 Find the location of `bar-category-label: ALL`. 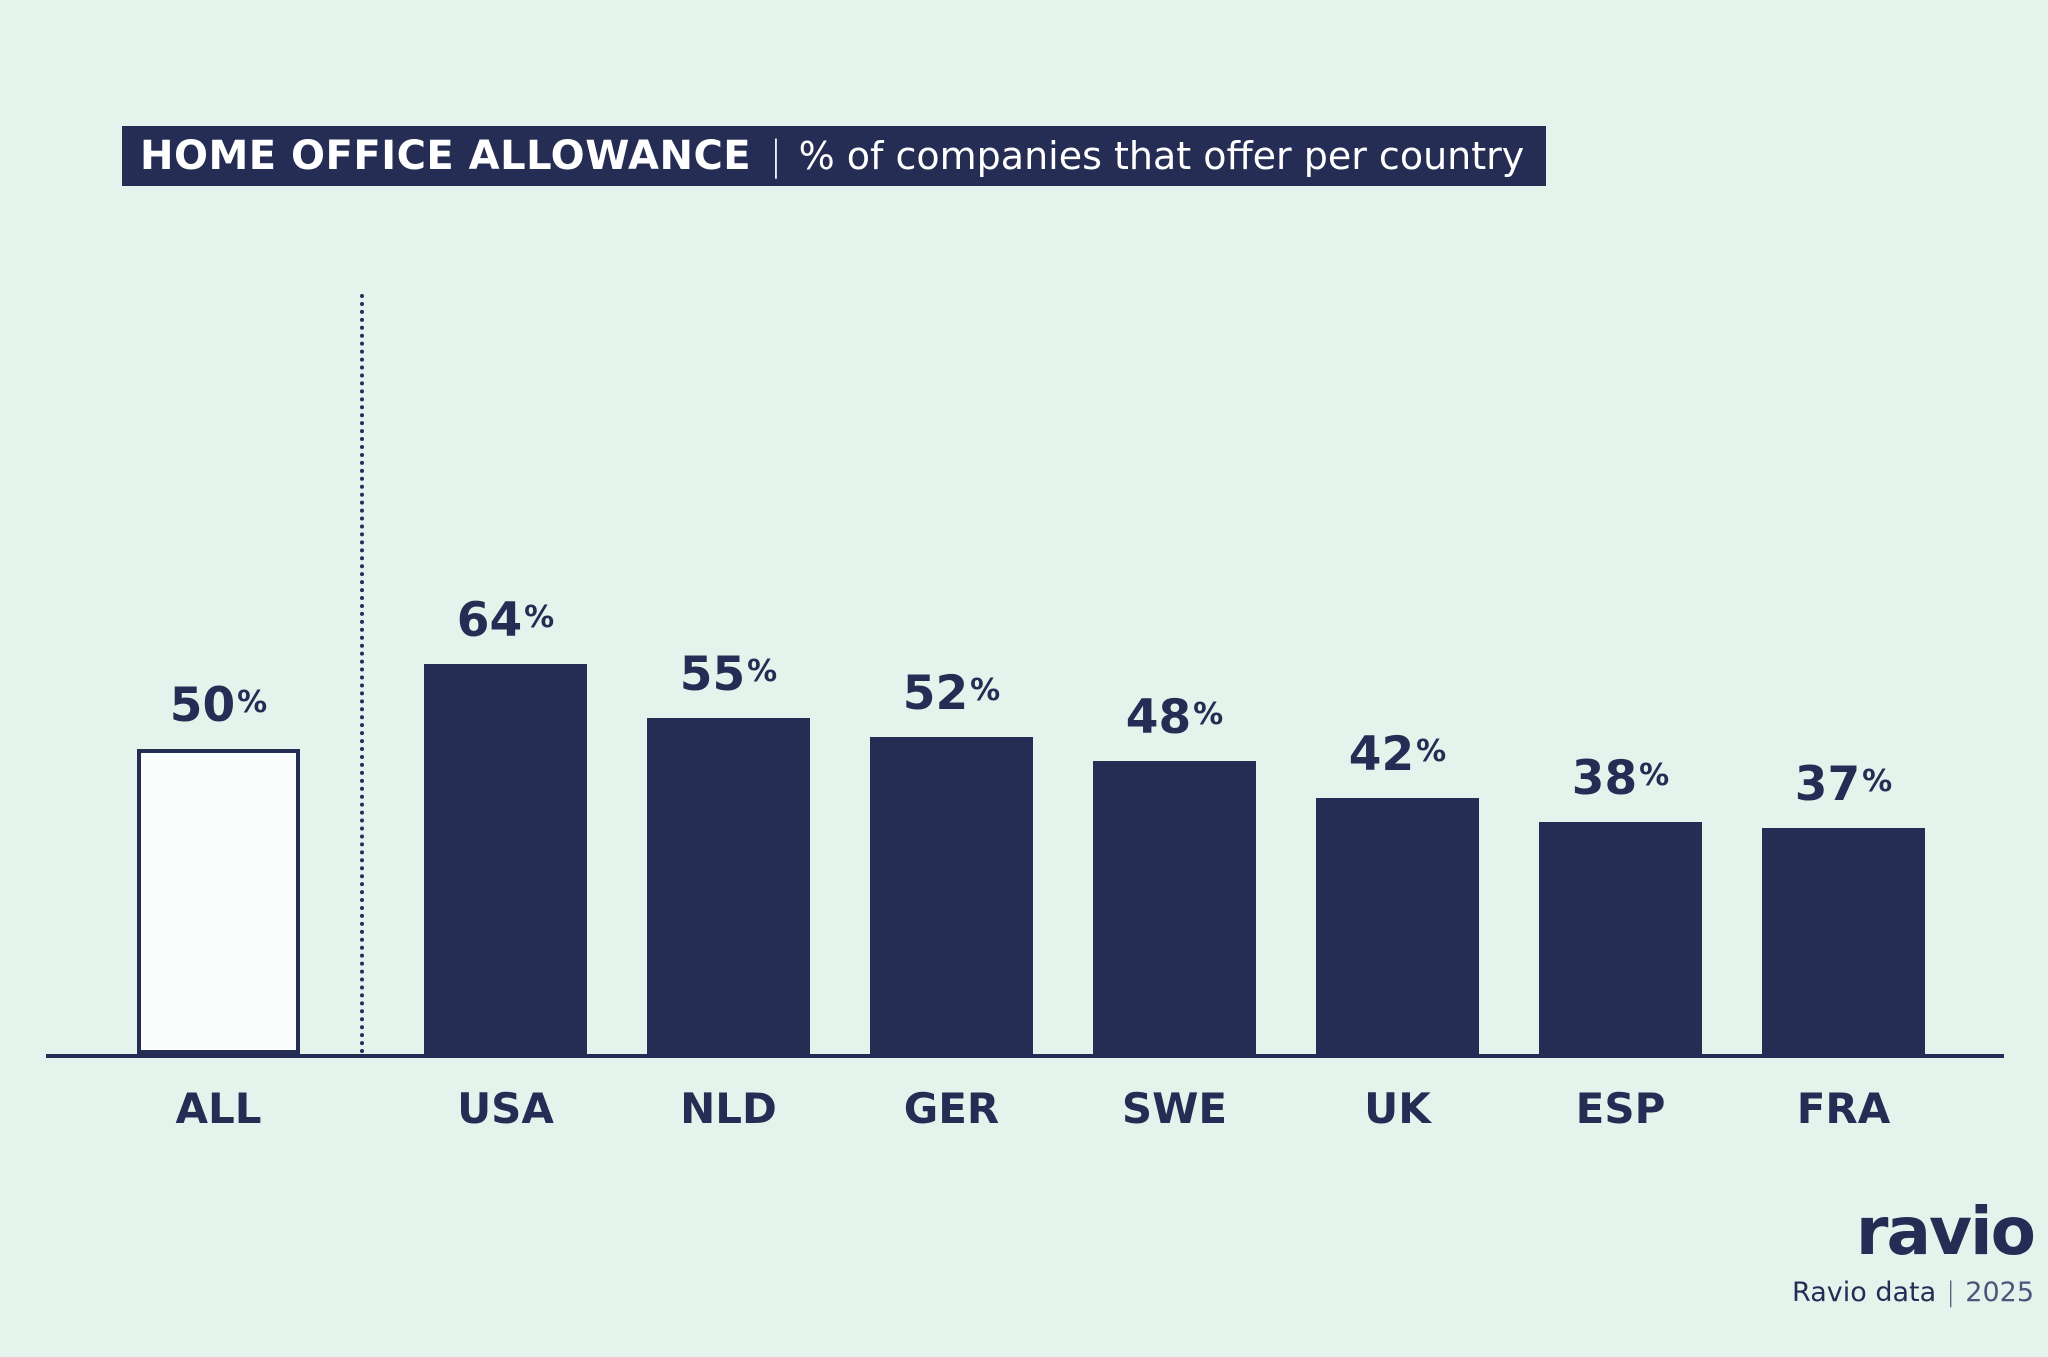

bar-category-label: ALL is located at coordinates (218, 1108).